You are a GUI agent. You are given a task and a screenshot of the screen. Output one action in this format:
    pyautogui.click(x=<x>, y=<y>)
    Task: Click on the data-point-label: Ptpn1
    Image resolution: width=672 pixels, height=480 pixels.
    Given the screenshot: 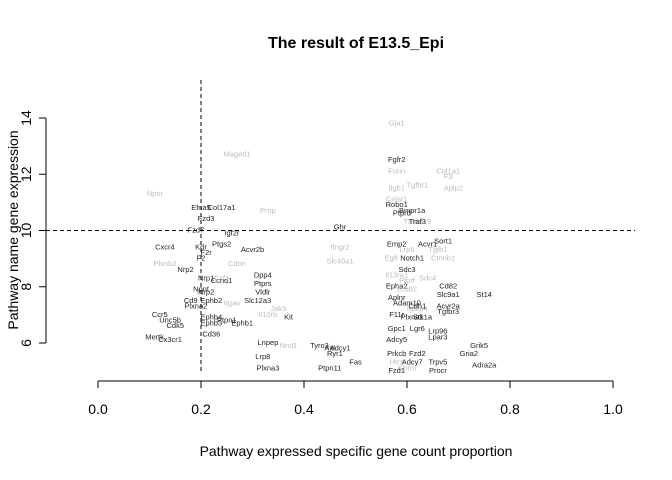 What is the action you would take?
    pyautogui.click(x=227, y=319)
    